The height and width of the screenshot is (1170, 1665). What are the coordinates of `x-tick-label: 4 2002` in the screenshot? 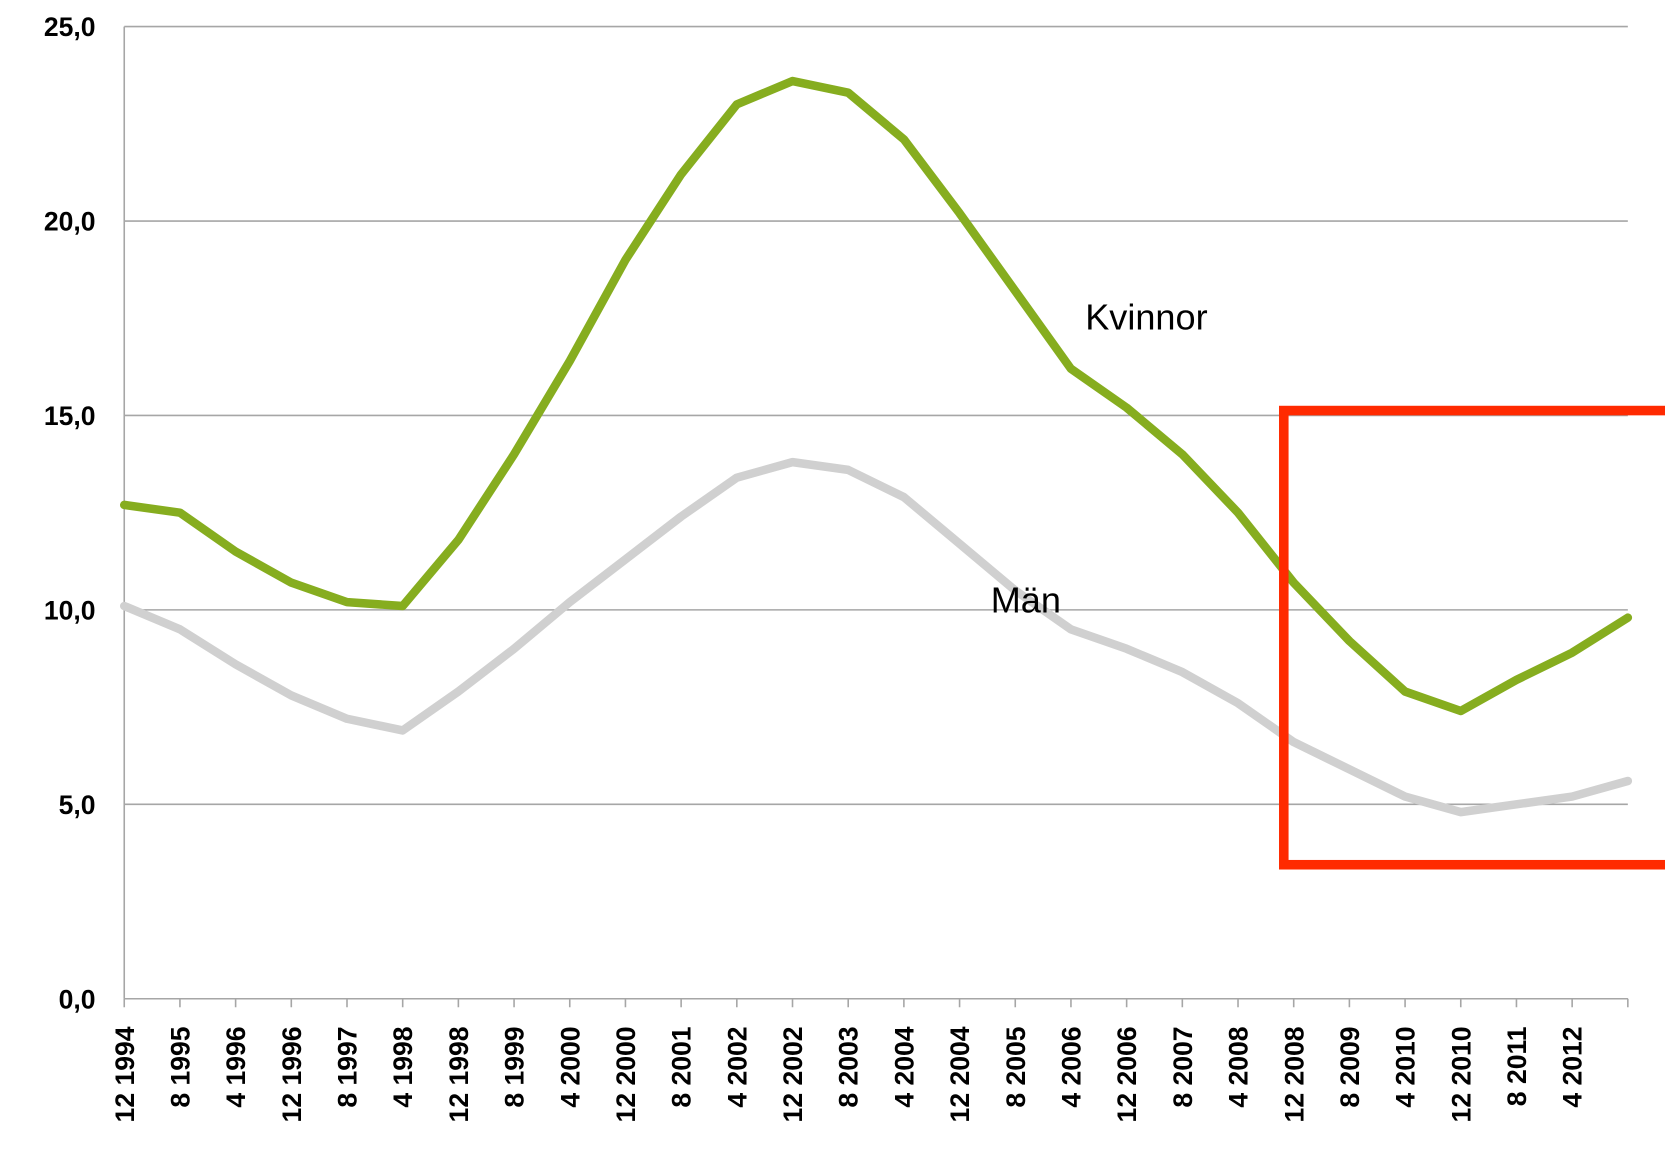 It's located at (737, 1066).